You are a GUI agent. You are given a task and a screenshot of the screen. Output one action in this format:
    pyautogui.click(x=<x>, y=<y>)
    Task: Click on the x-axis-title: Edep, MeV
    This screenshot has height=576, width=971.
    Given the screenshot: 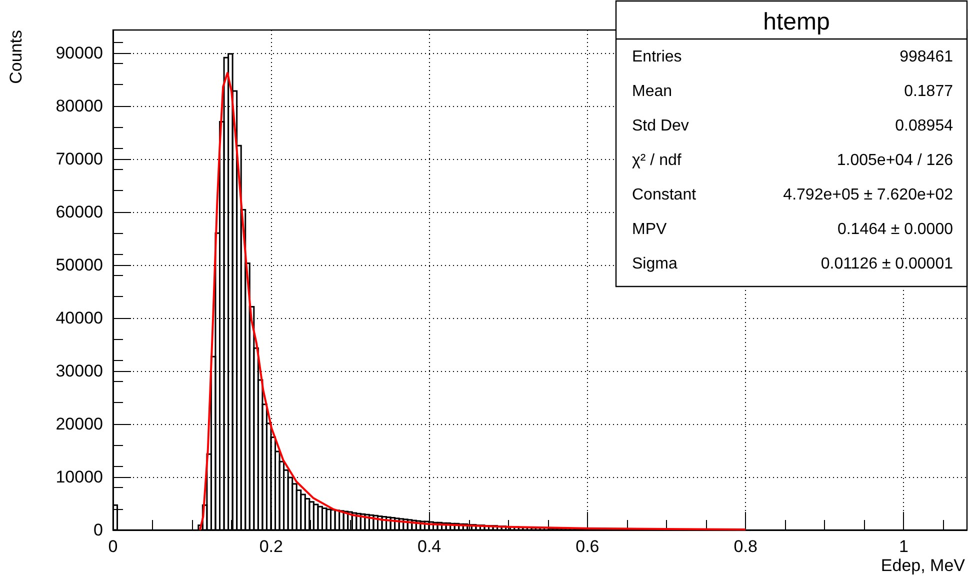 What is the action you would take?
    pyautogui.click(x=923, y=565)
    